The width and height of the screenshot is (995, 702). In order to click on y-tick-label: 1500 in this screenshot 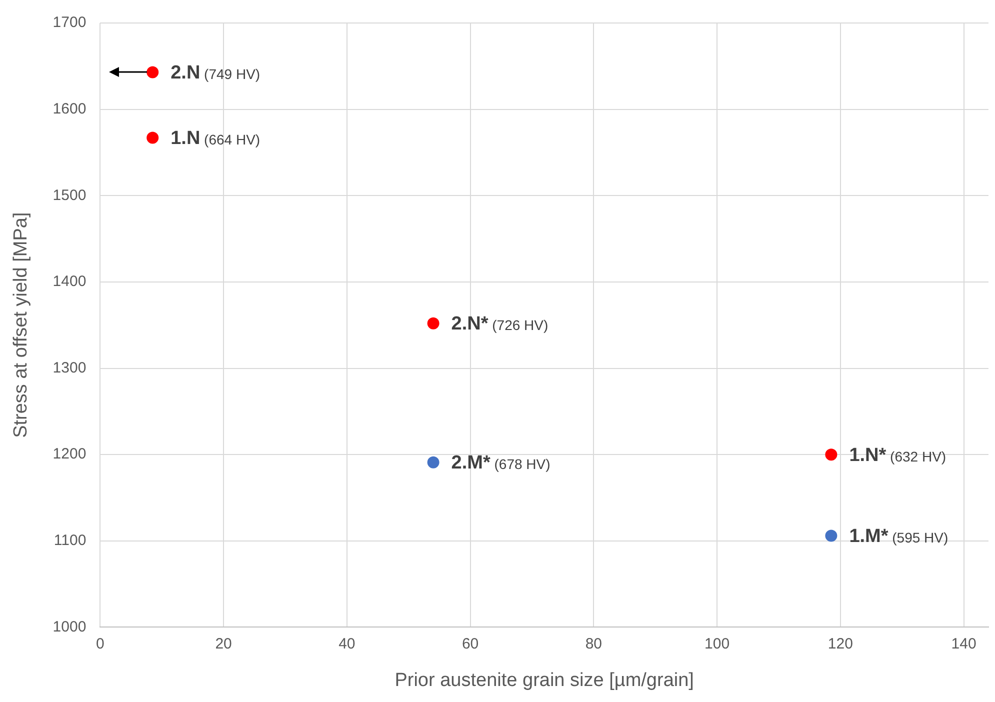, I will do `click(69, 195)`.